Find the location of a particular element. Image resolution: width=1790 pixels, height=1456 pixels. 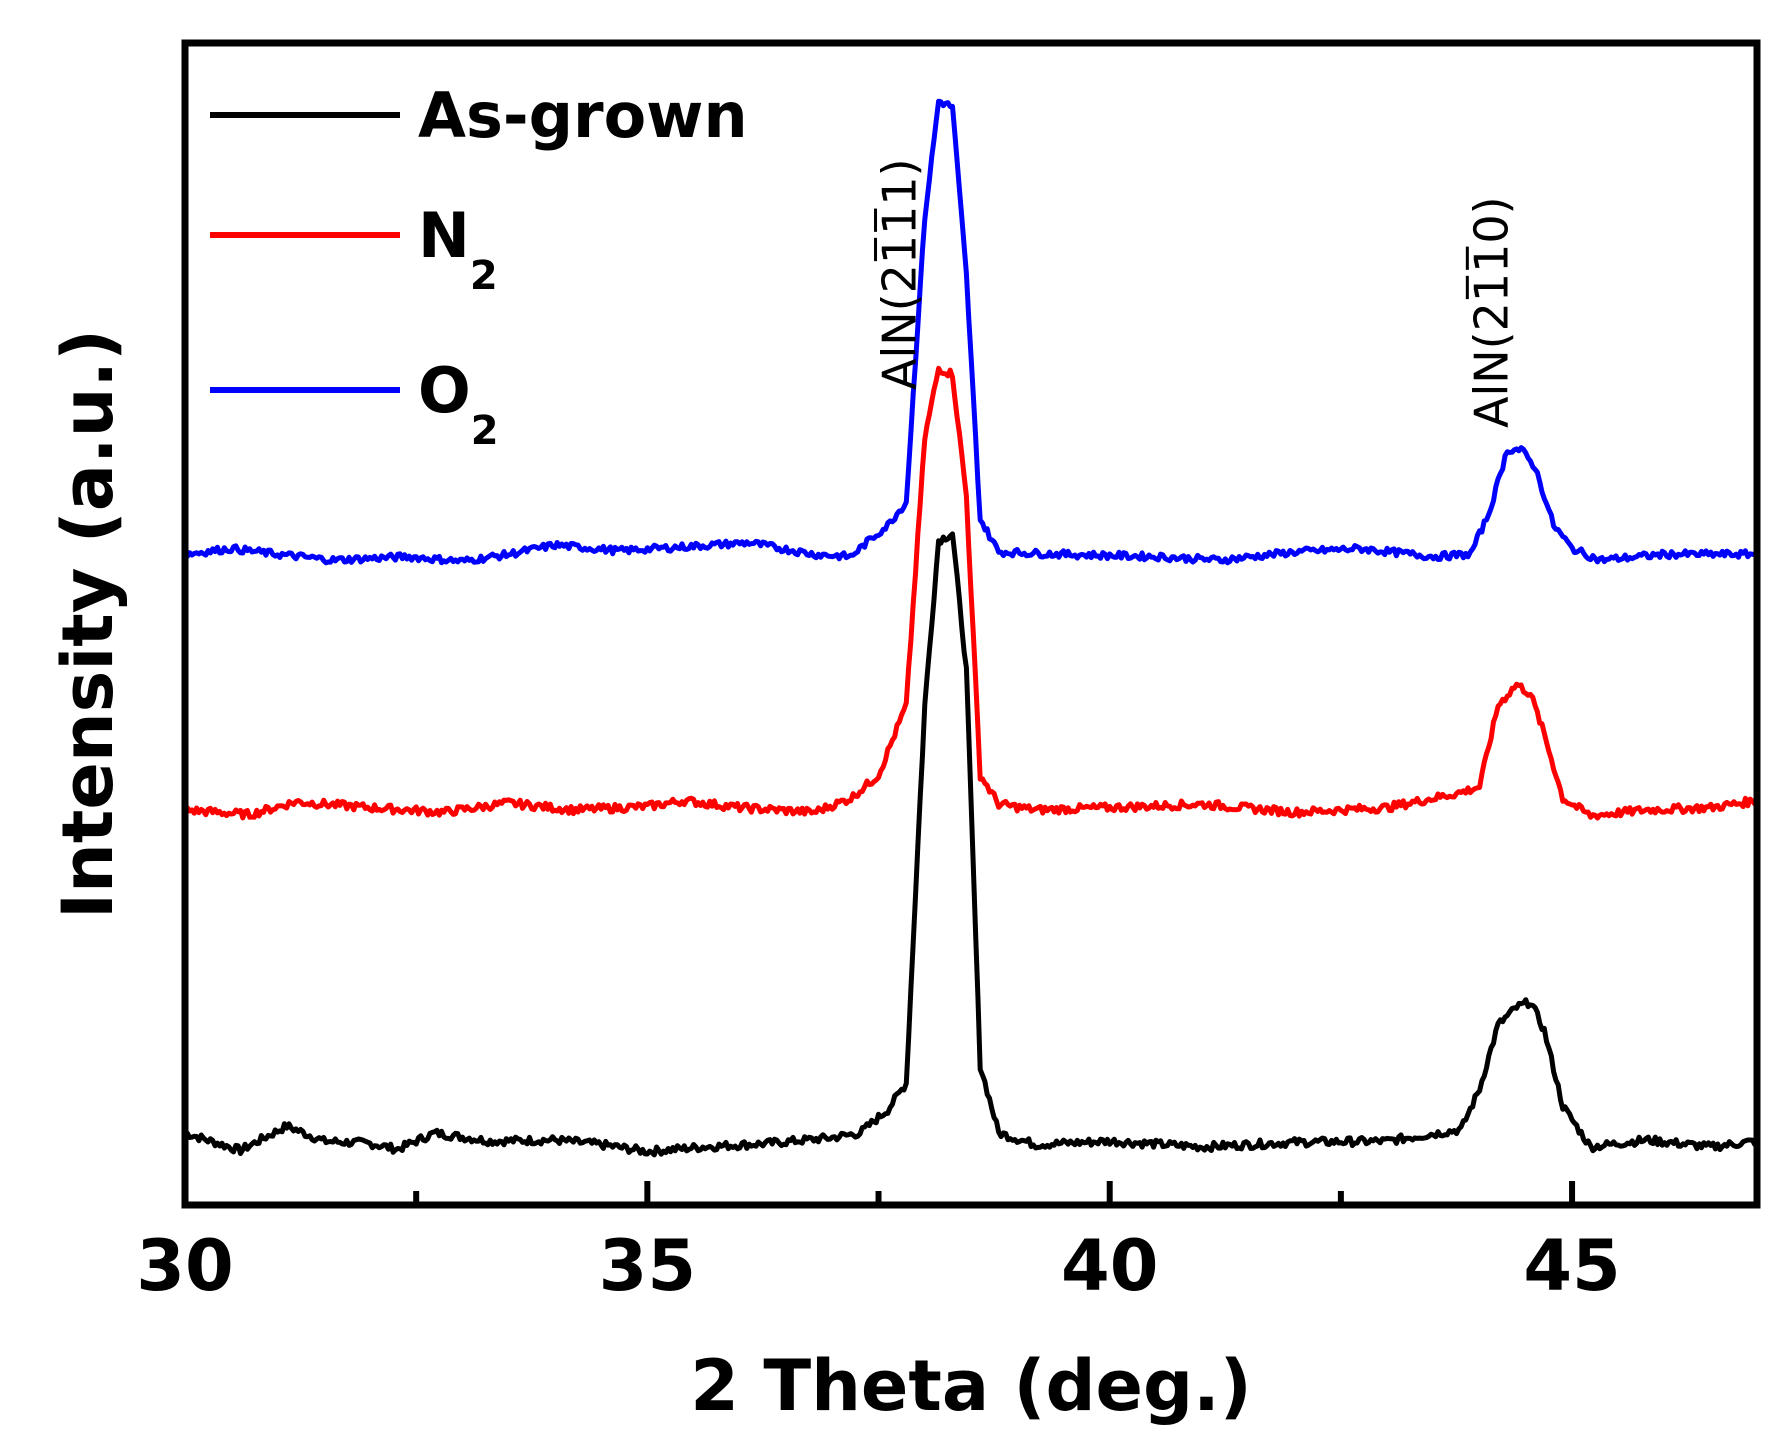

x-tick-label: 35 is located at coordinates (647, 1266).